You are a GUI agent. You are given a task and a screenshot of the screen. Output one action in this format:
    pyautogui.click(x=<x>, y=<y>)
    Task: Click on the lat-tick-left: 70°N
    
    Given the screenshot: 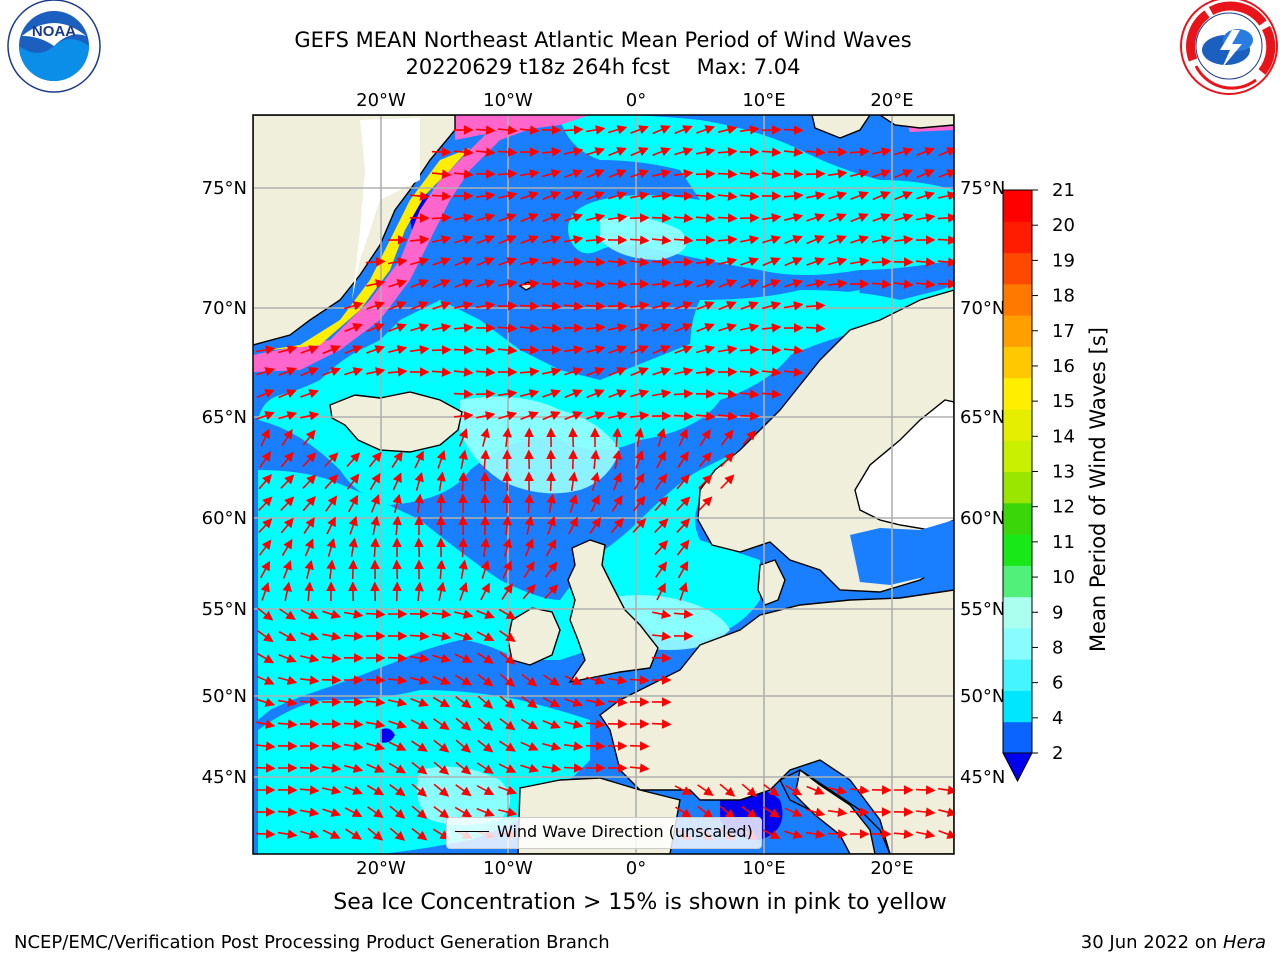 What is the action you would take?
    pyautogui.click(x=224, y=308)
    